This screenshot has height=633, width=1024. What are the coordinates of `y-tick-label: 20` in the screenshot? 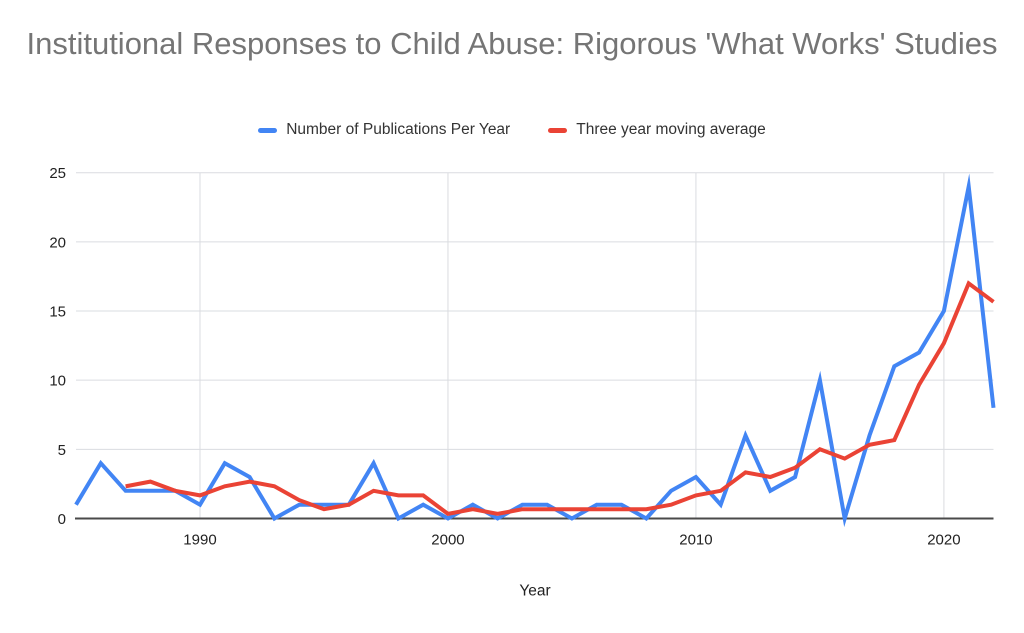 It's located at (57, 242).